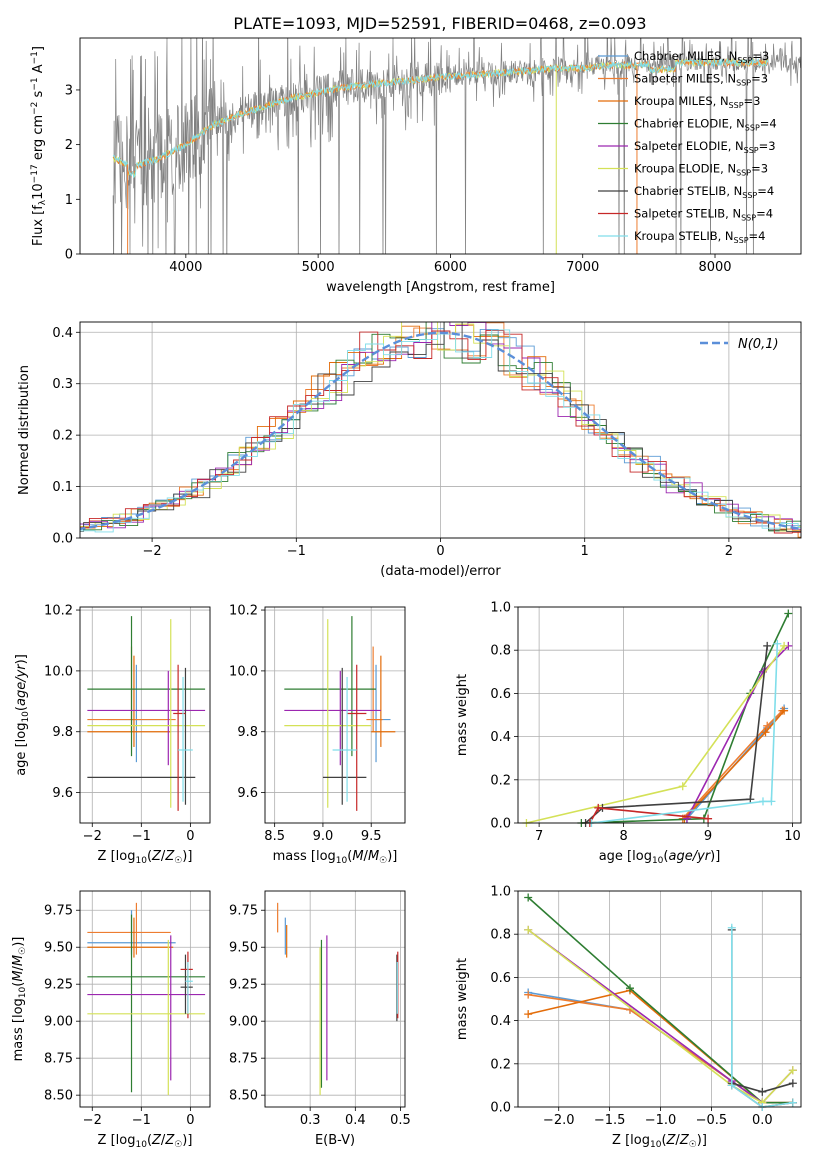 The image size is (819, 1170). Describe the element at coordinates (24, 430) in the screenshot. I see `y-axis-label: Normed distribution` at that location.